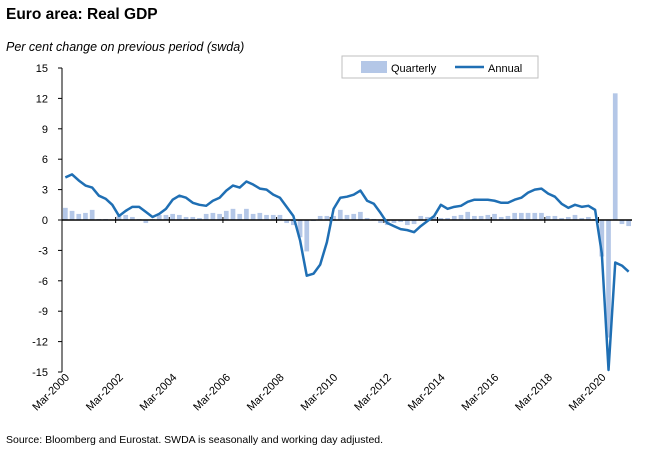 The height and width of the screenshot is (455, 650). I want to click on y-tick-label: 0, so click(45, 221).